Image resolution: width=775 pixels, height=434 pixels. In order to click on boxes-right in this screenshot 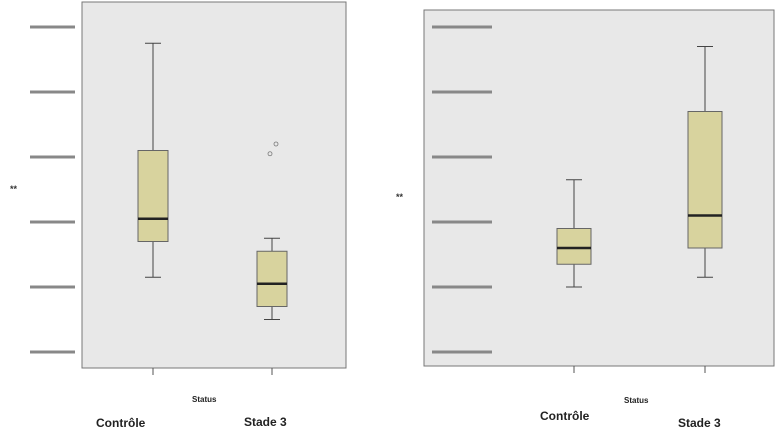, I will do `click(639, 167)`.